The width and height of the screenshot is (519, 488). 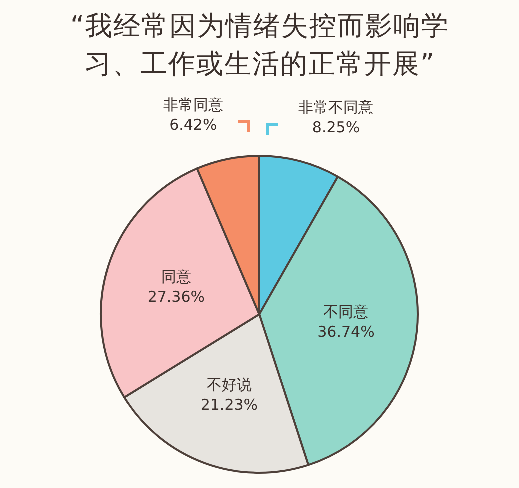 What do you see at coordinates (260, 46) in the screenshot?
I see `chart-title: “我经常因为情绪失控而影响学习、工作或生活的正常开展”` at bounding box center [260, 46].